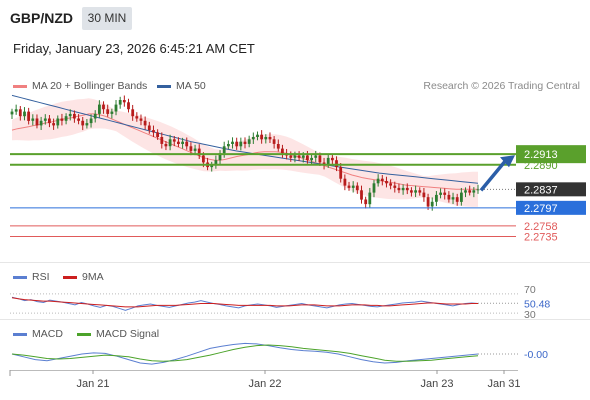 The image size is (590, 400). What do you see at coordinates (493, 175) in the screenshot?
I see `forecast-arrow-shaft` at bounding box center [493, 175].